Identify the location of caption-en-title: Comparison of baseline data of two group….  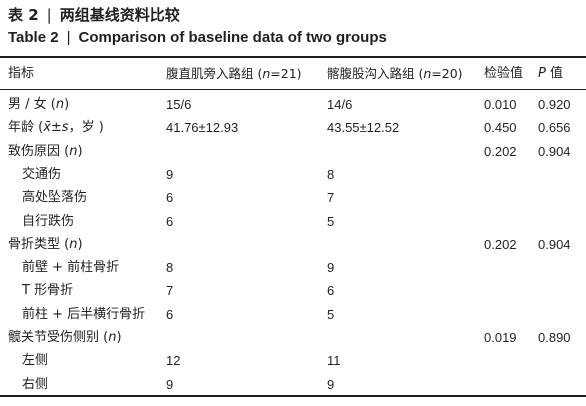
(232, 37).